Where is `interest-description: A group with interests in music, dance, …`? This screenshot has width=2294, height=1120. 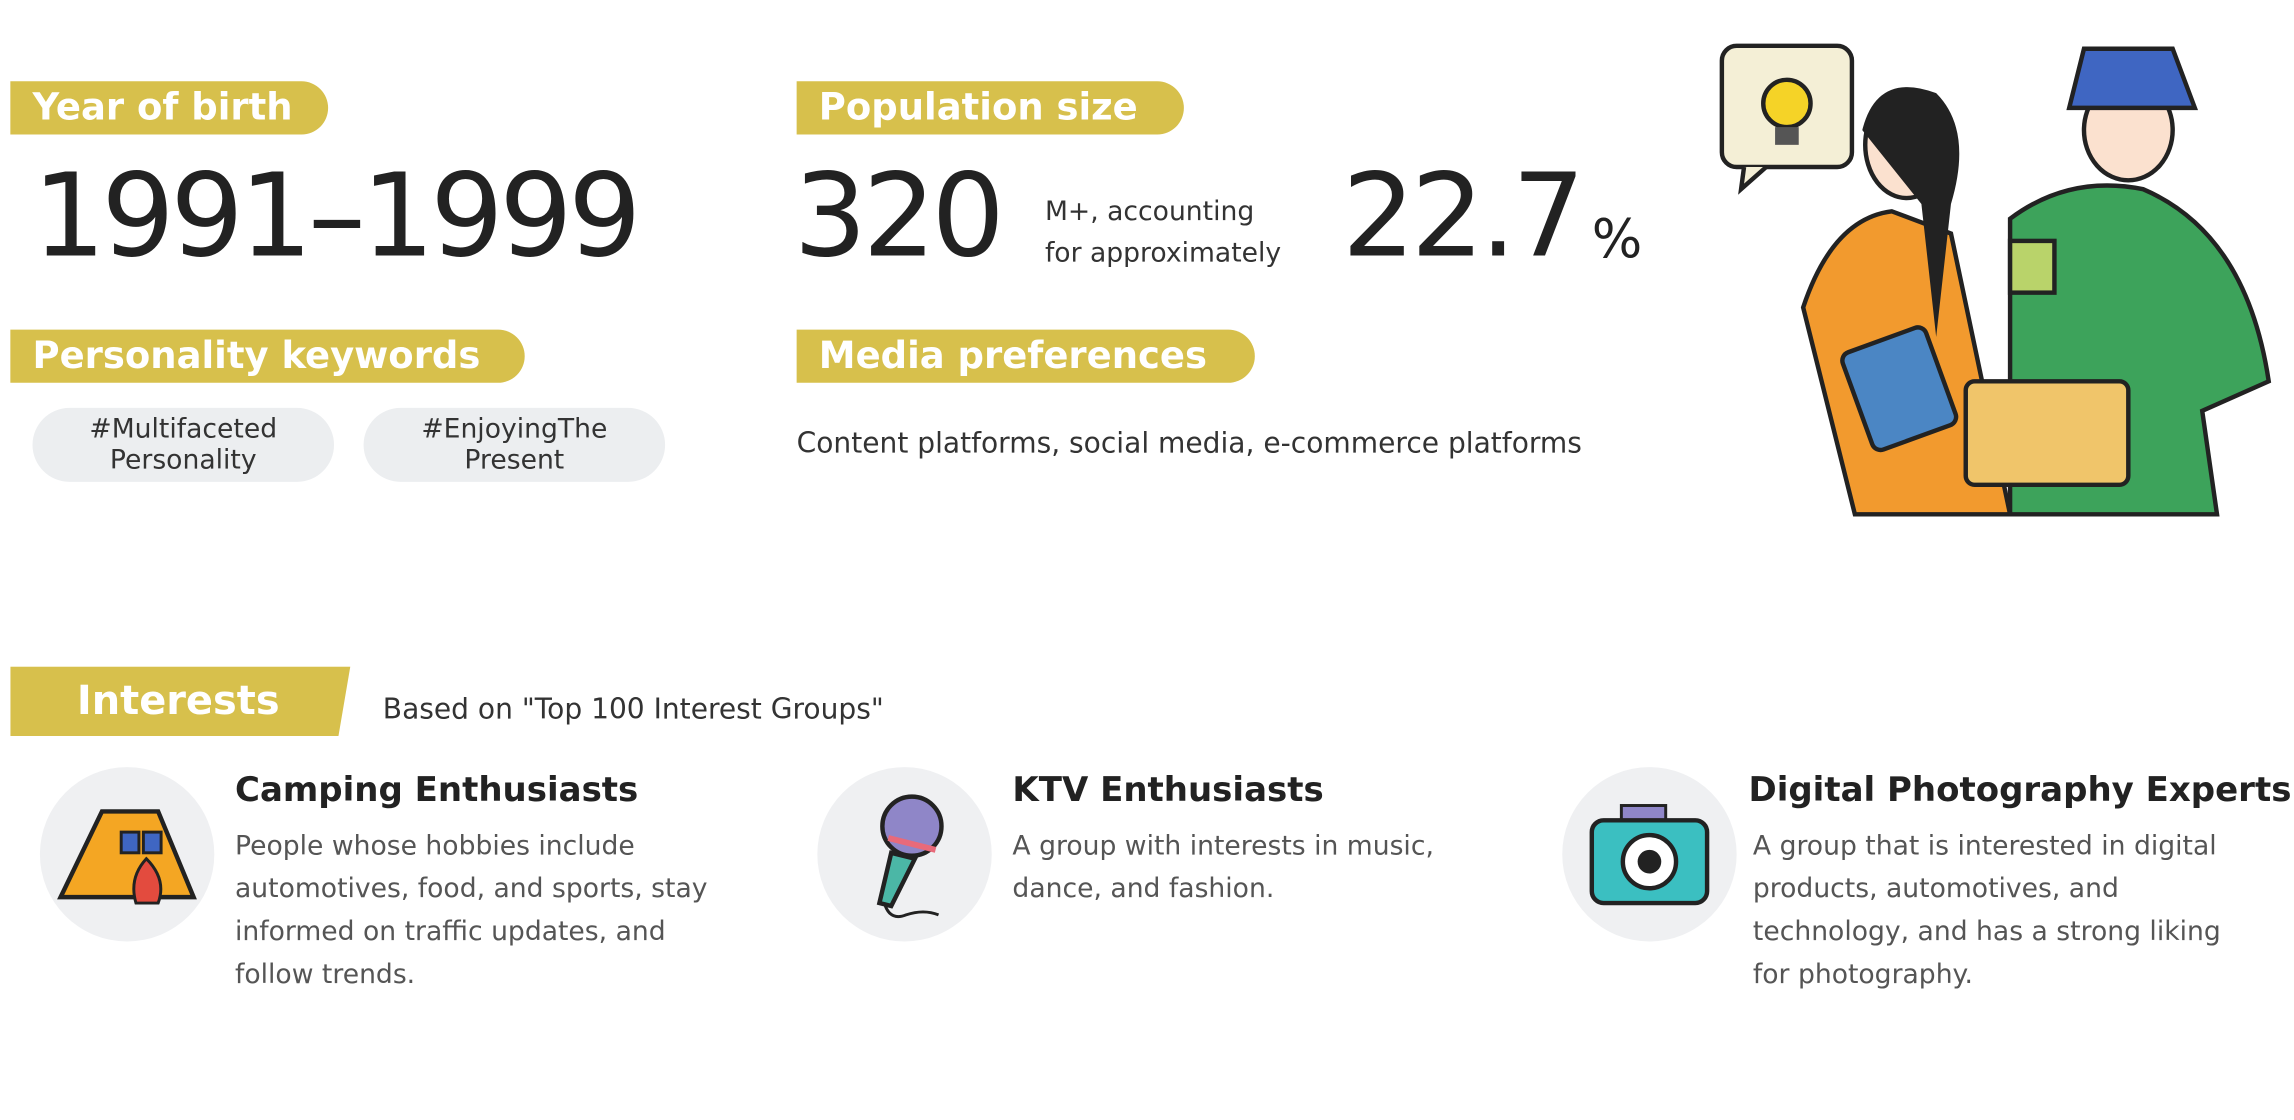
interest-description: A group with interests in music, dance, … is located at coordinates (1223, 867).